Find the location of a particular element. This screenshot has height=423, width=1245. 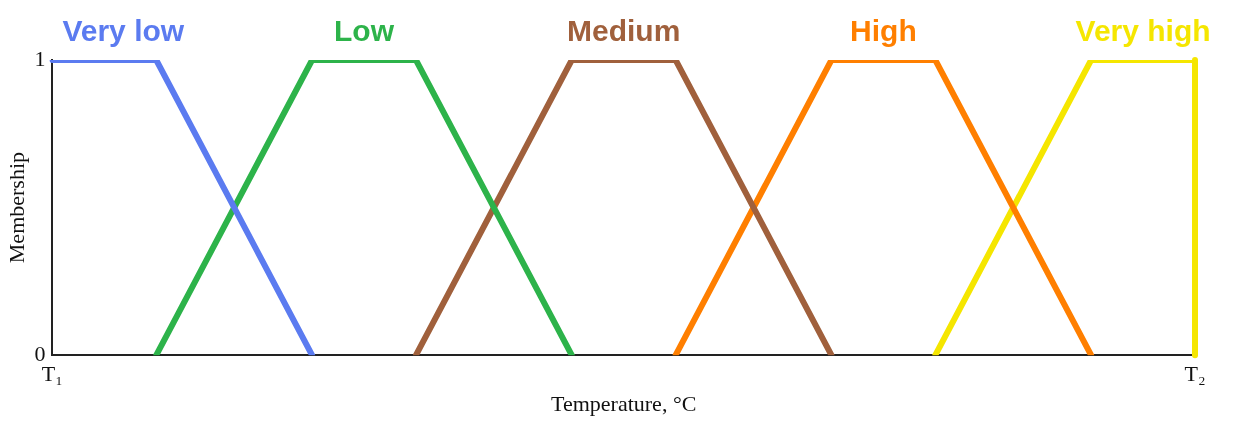

x-axis-title: Temperature, °C is located at coordinates (624, 403).